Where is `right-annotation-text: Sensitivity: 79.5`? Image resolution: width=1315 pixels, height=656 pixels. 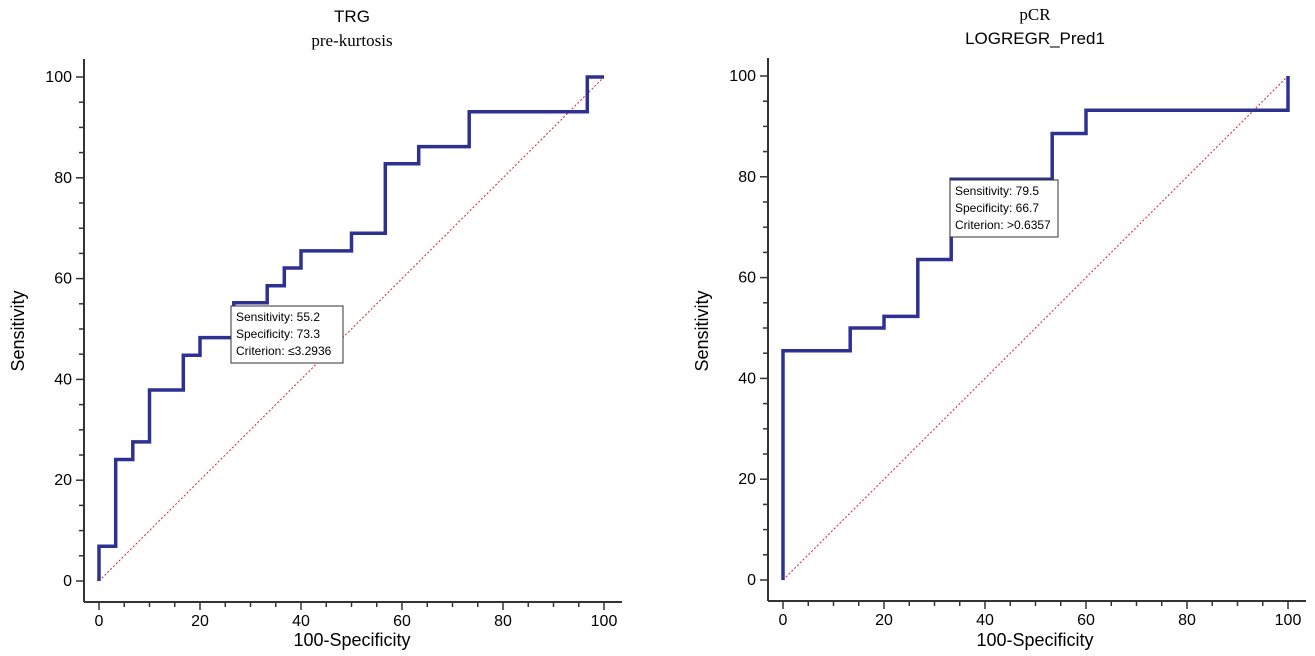
right-annotation-text: Sensitivity: 79.5 is located at coordinates (997, 191).